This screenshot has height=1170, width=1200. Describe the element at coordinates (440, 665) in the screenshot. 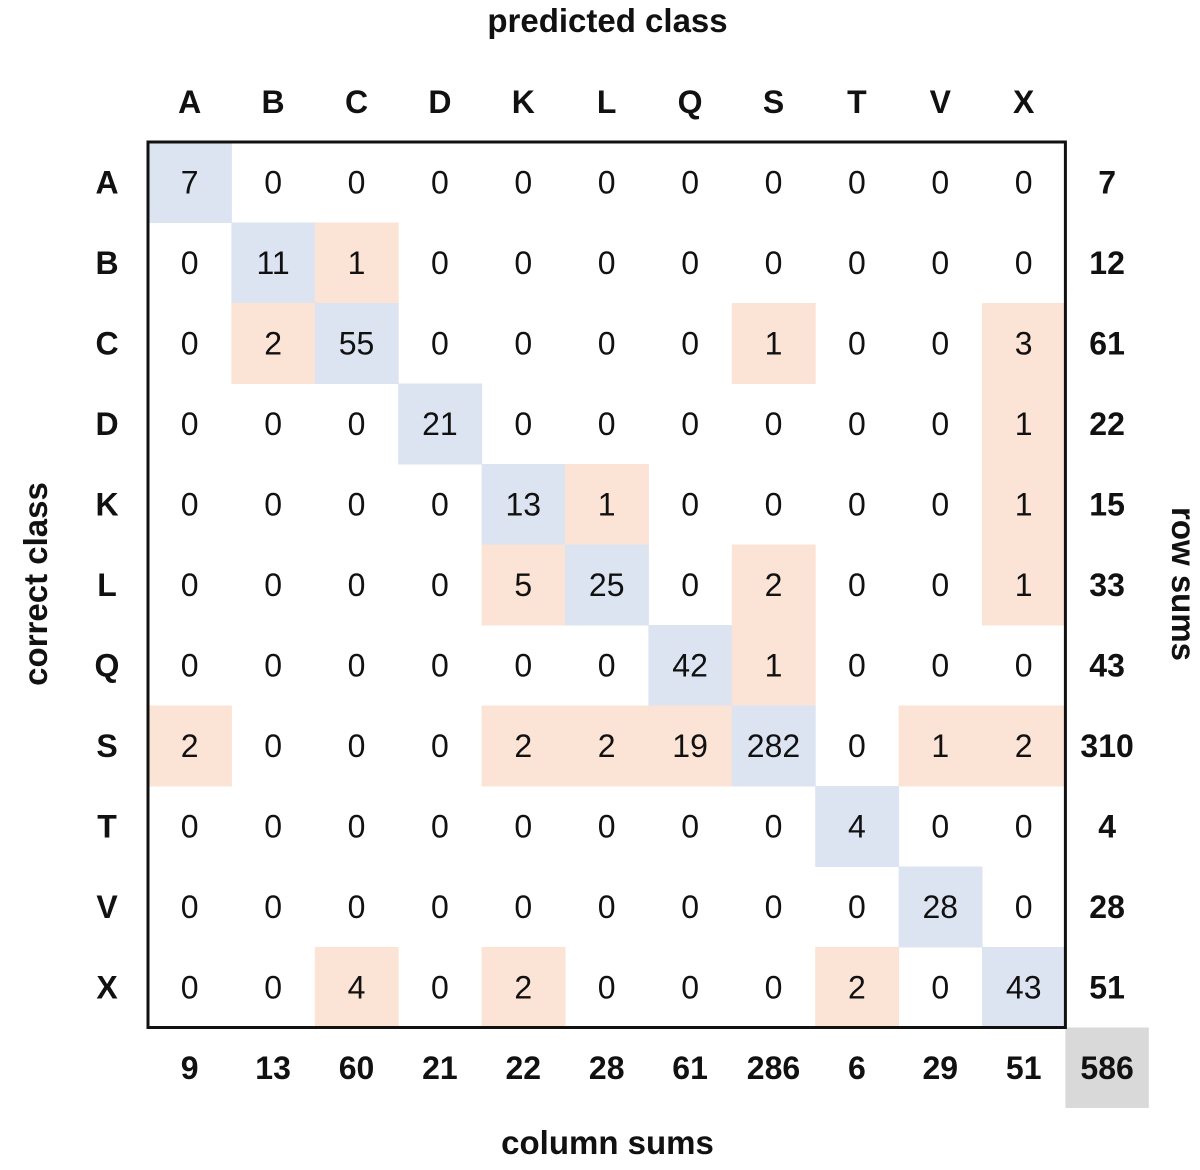

I see `cell-value-q-d: 0` at that location.